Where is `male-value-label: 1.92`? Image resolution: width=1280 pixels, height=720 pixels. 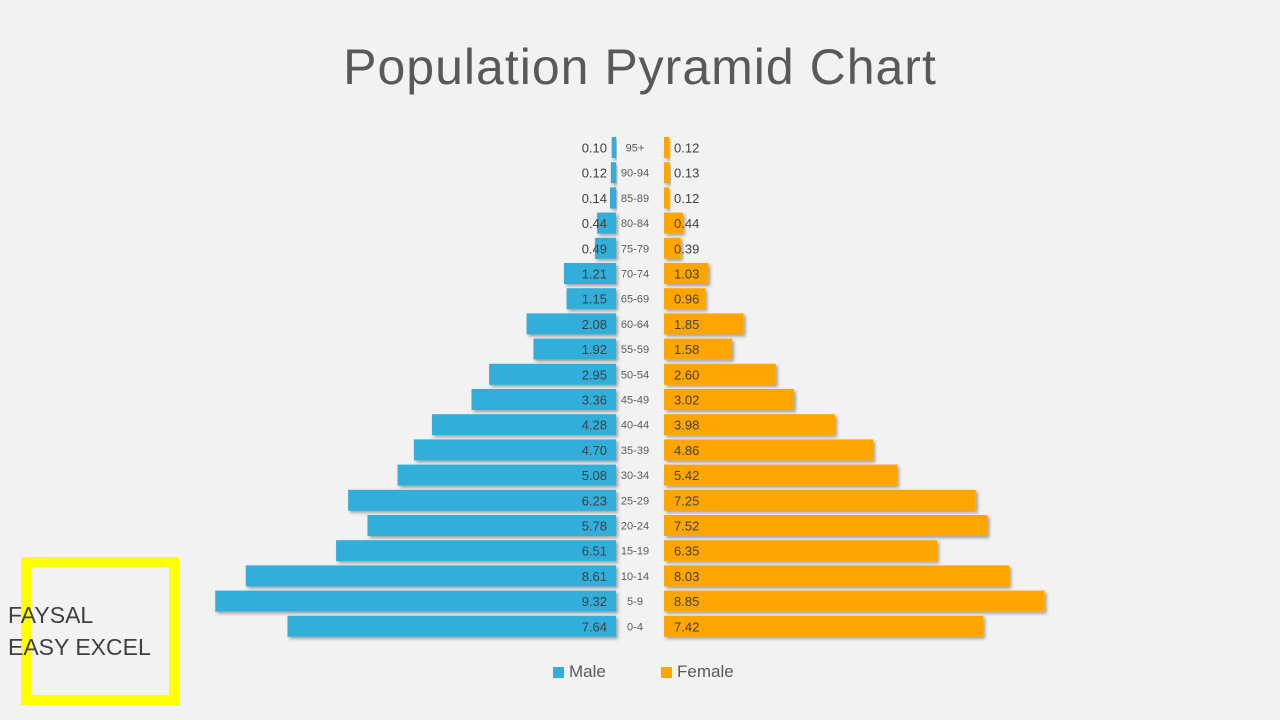 male-value-label: 1.92 is located at coordinates (594, 349).